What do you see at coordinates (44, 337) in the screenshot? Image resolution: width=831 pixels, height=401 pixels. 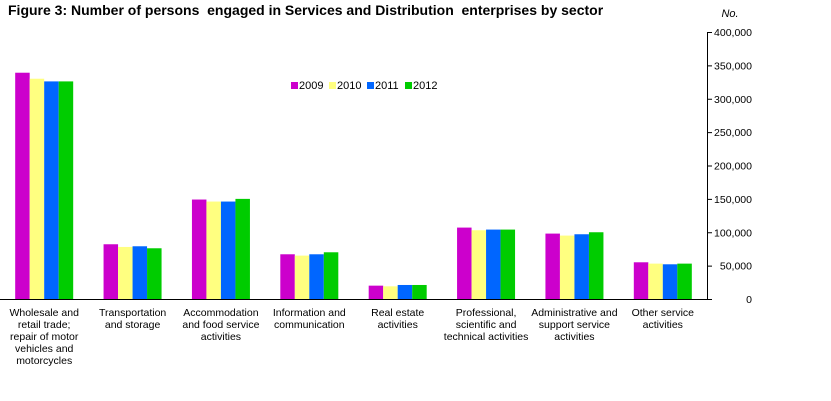 I see `x-tick-label: repair of motor` at bounding box center [44, 337].